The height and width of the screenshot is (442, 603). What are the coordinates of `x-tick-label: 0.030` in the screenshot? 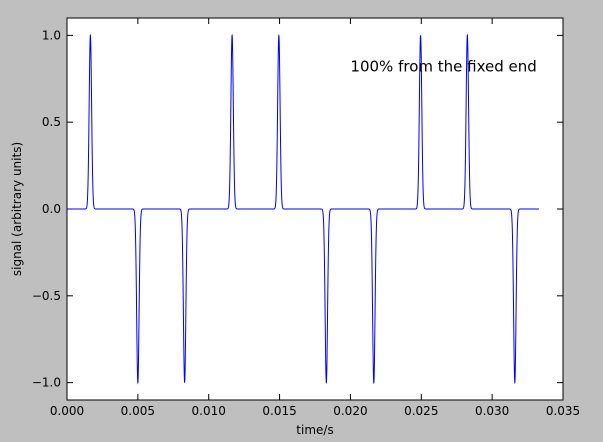 It's located at (492, 411).